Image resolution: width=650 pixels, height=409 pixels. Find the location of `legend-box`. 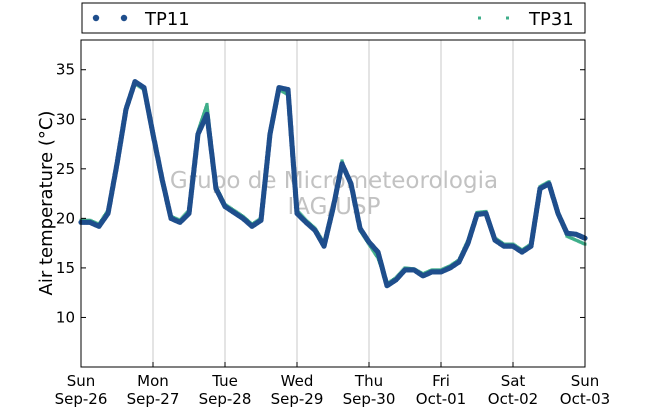

legend-box is located at coordinates (333, 18).